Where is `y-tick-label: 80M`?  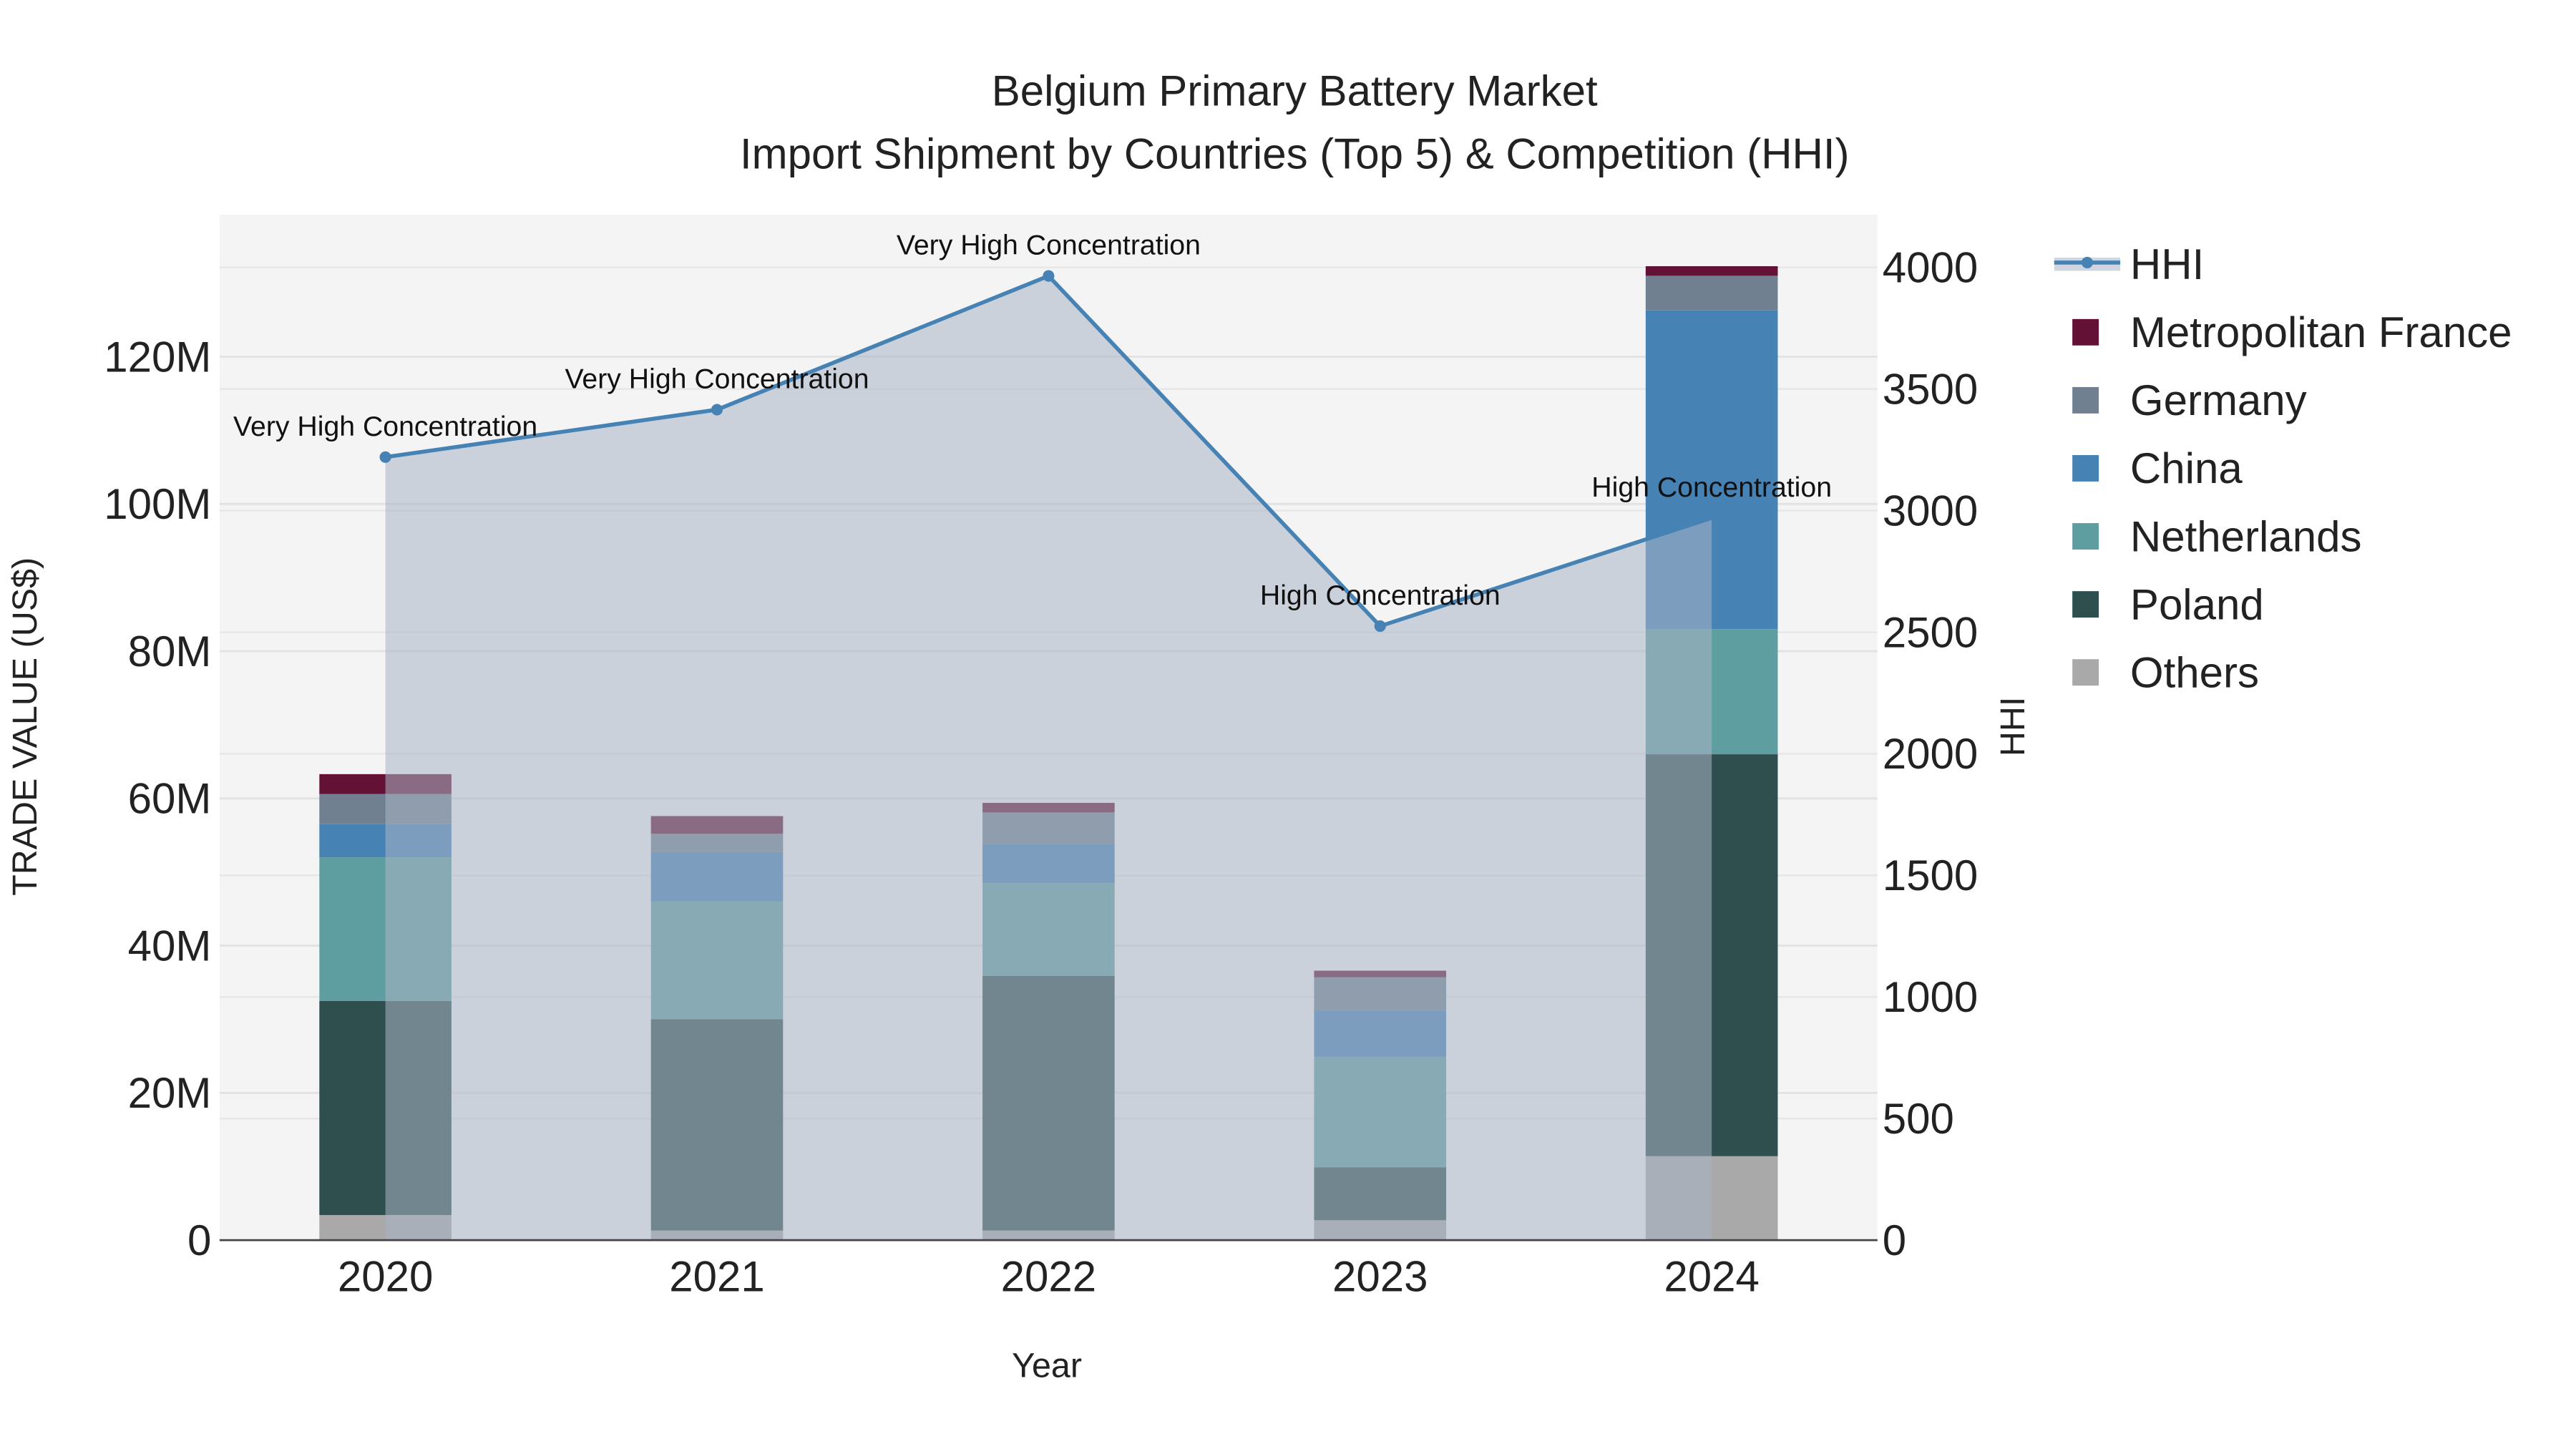
y-tick-label: 80M is located at coordinates (170, 651).